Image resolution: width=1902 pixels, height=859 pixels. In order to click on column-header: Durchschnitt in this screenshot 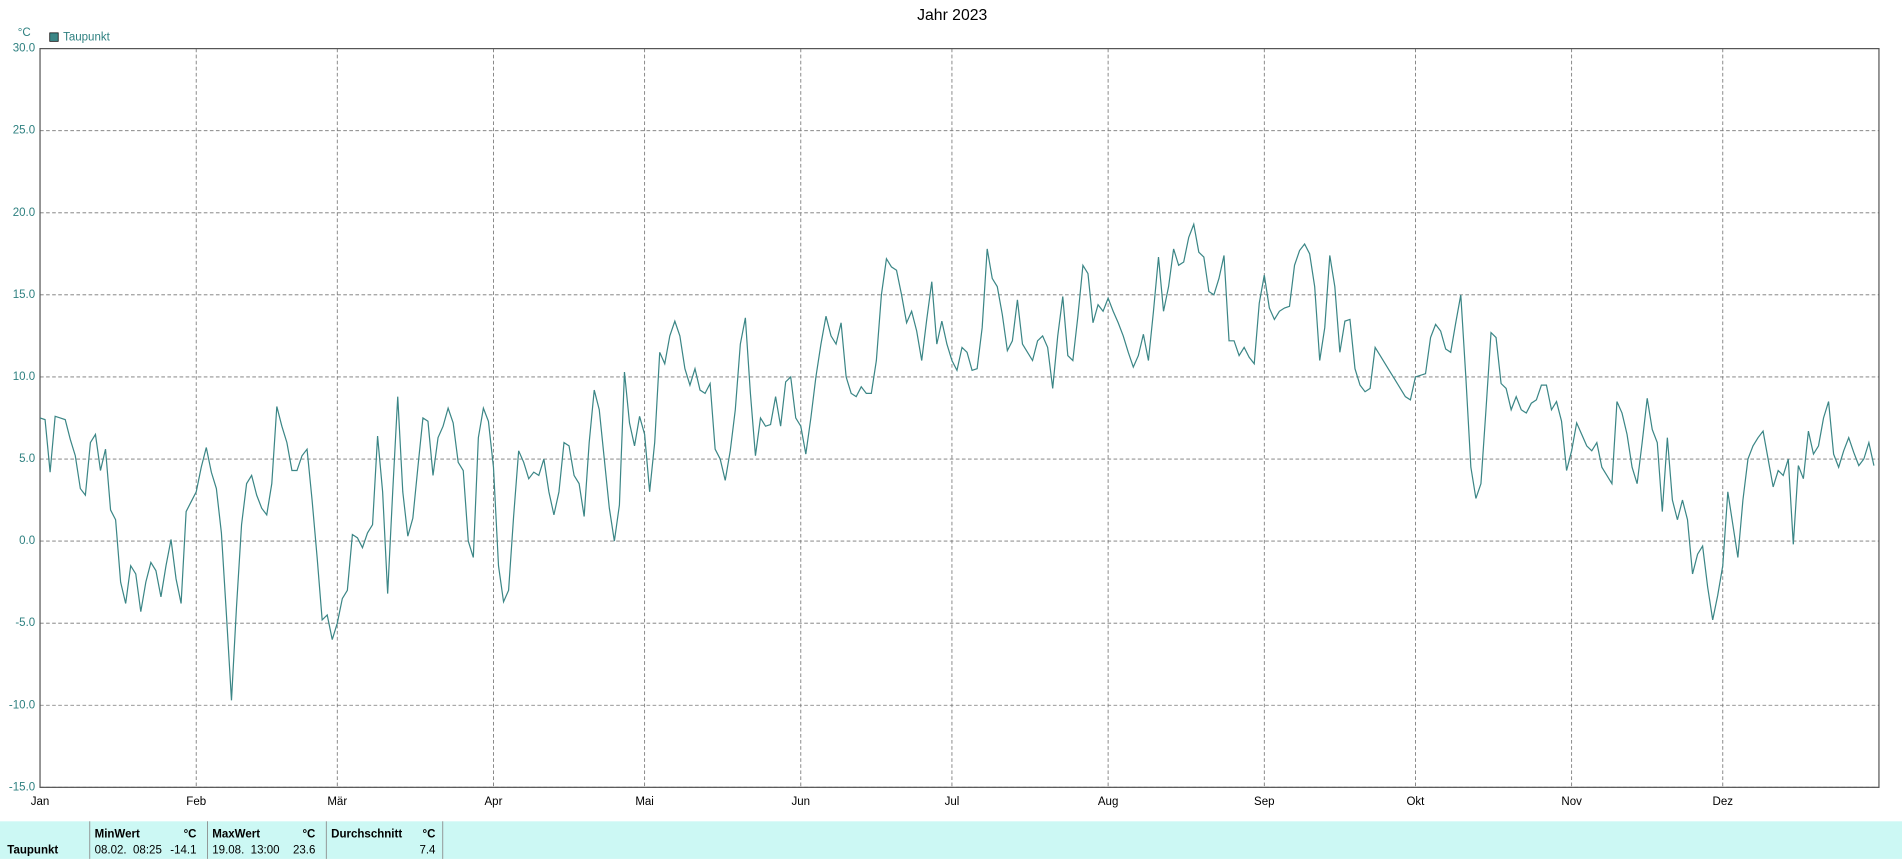, I will do `click(366, 835)`.